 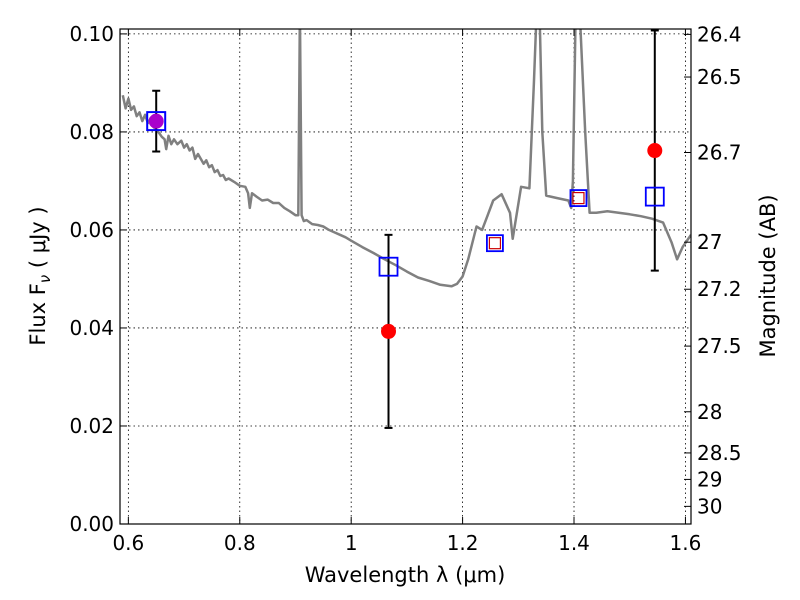 What do you see at coordinates (719, 453) in the screenshot?
I see `right-tick-label: 28.5` at bounding box center [719, 453].